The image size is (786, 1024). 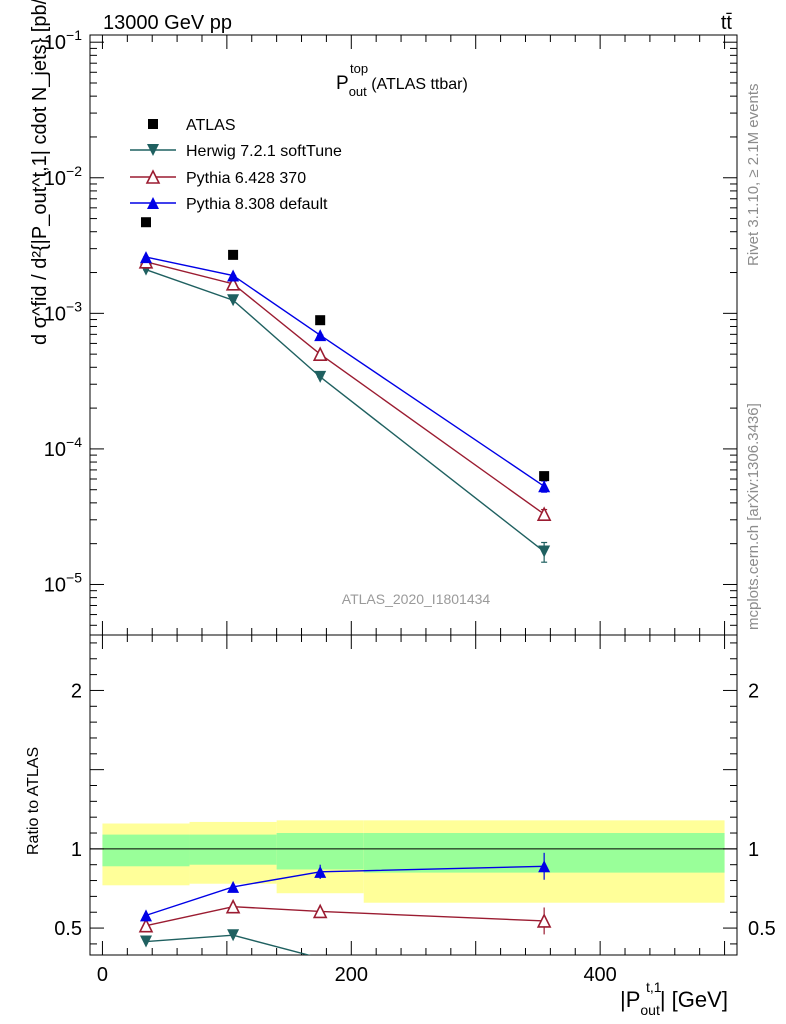 What do you see at coordinates (102, 975) in the screenshot?
I see `x-tick-label: 0` at bounding box center [102, 975].